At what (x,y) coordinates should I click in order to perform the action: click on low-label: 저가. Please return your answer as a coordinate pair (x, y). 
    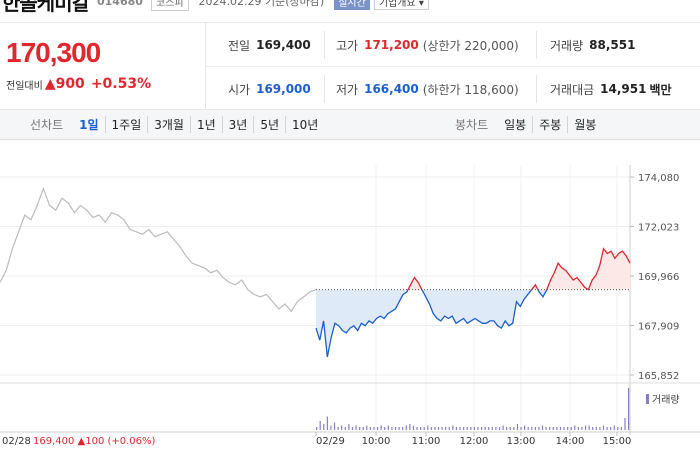
    Looking at the image, I should click on (347, 89).